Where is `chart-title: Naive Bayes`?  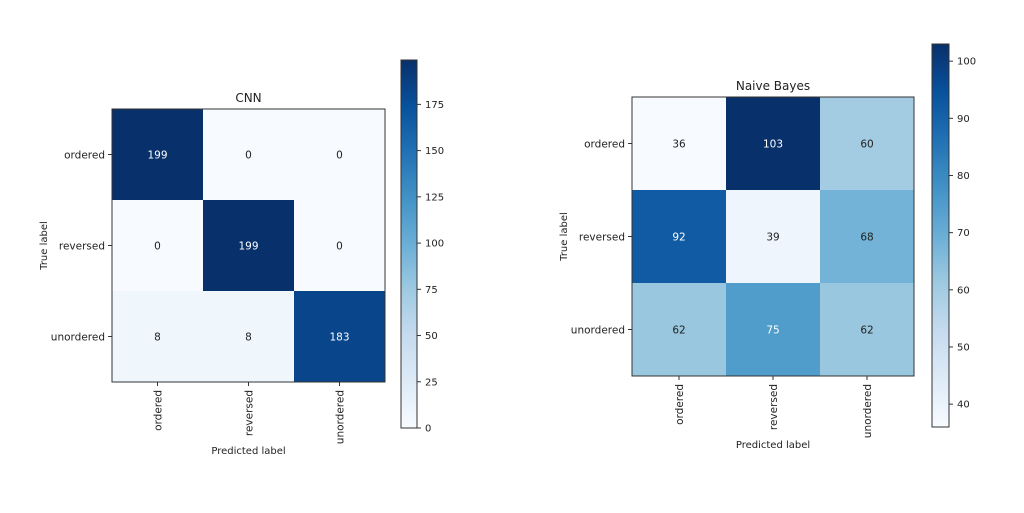 chart-title: Naive Bayes is located at coordinates (773, 86).